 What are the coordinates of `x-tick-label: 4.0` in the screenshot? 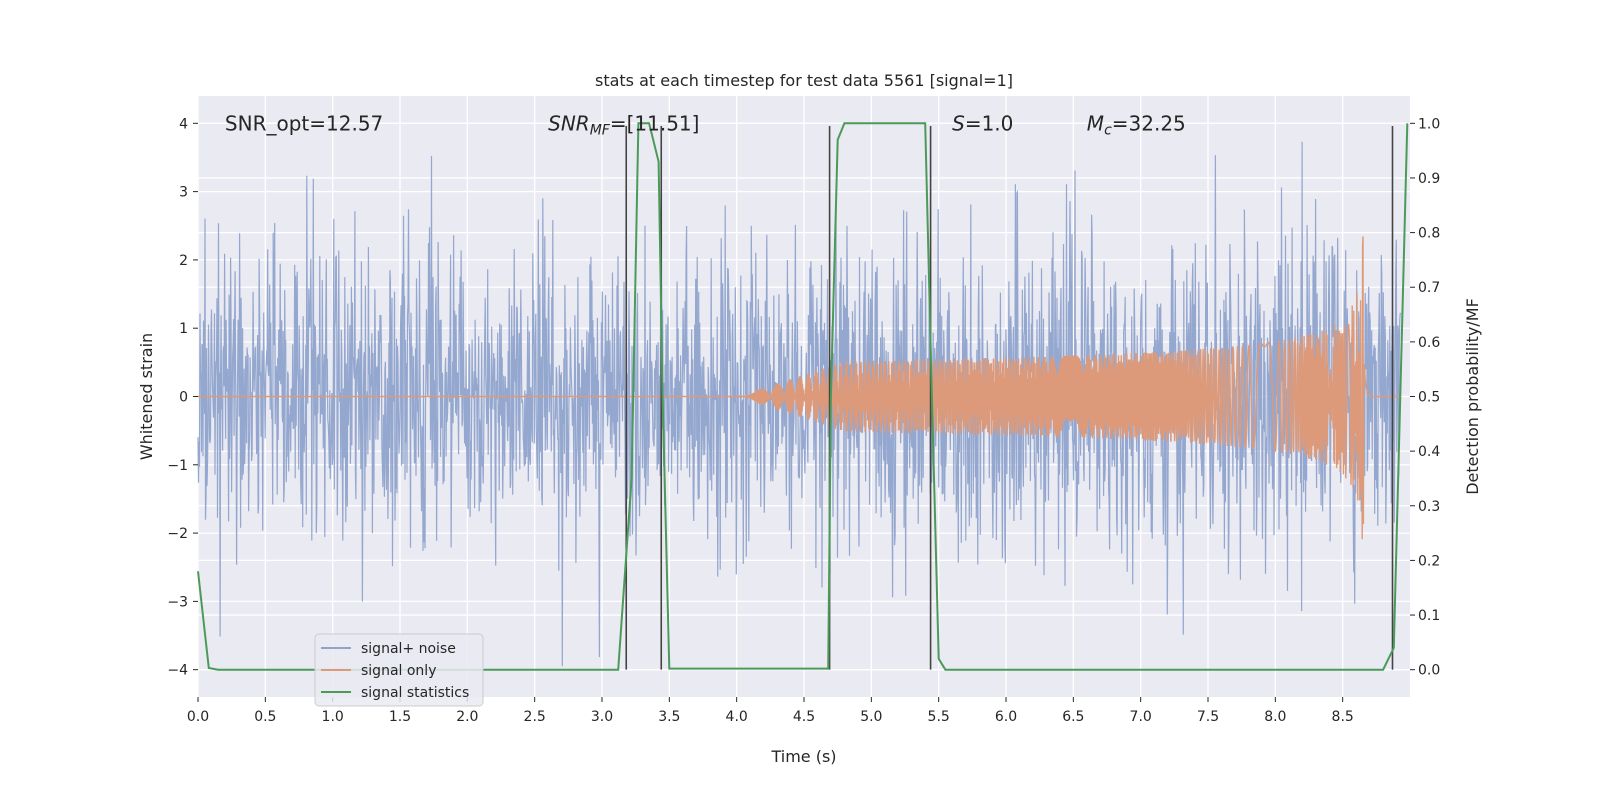 It's located at (737, 717).